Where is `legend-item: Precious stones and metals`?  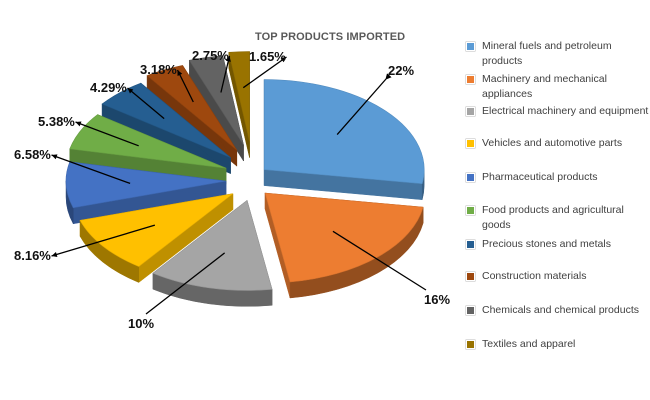
legend-item: Precious stones and metals is located at coordinates (558, 244).